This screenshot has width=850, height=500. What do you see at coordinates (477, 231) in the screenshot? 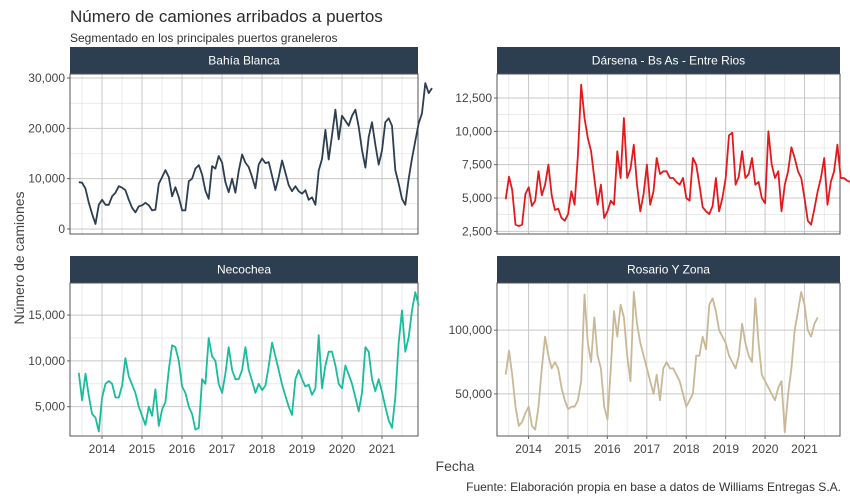
I see `y-tick-label: 2,500` at bounding box center [477, 231].